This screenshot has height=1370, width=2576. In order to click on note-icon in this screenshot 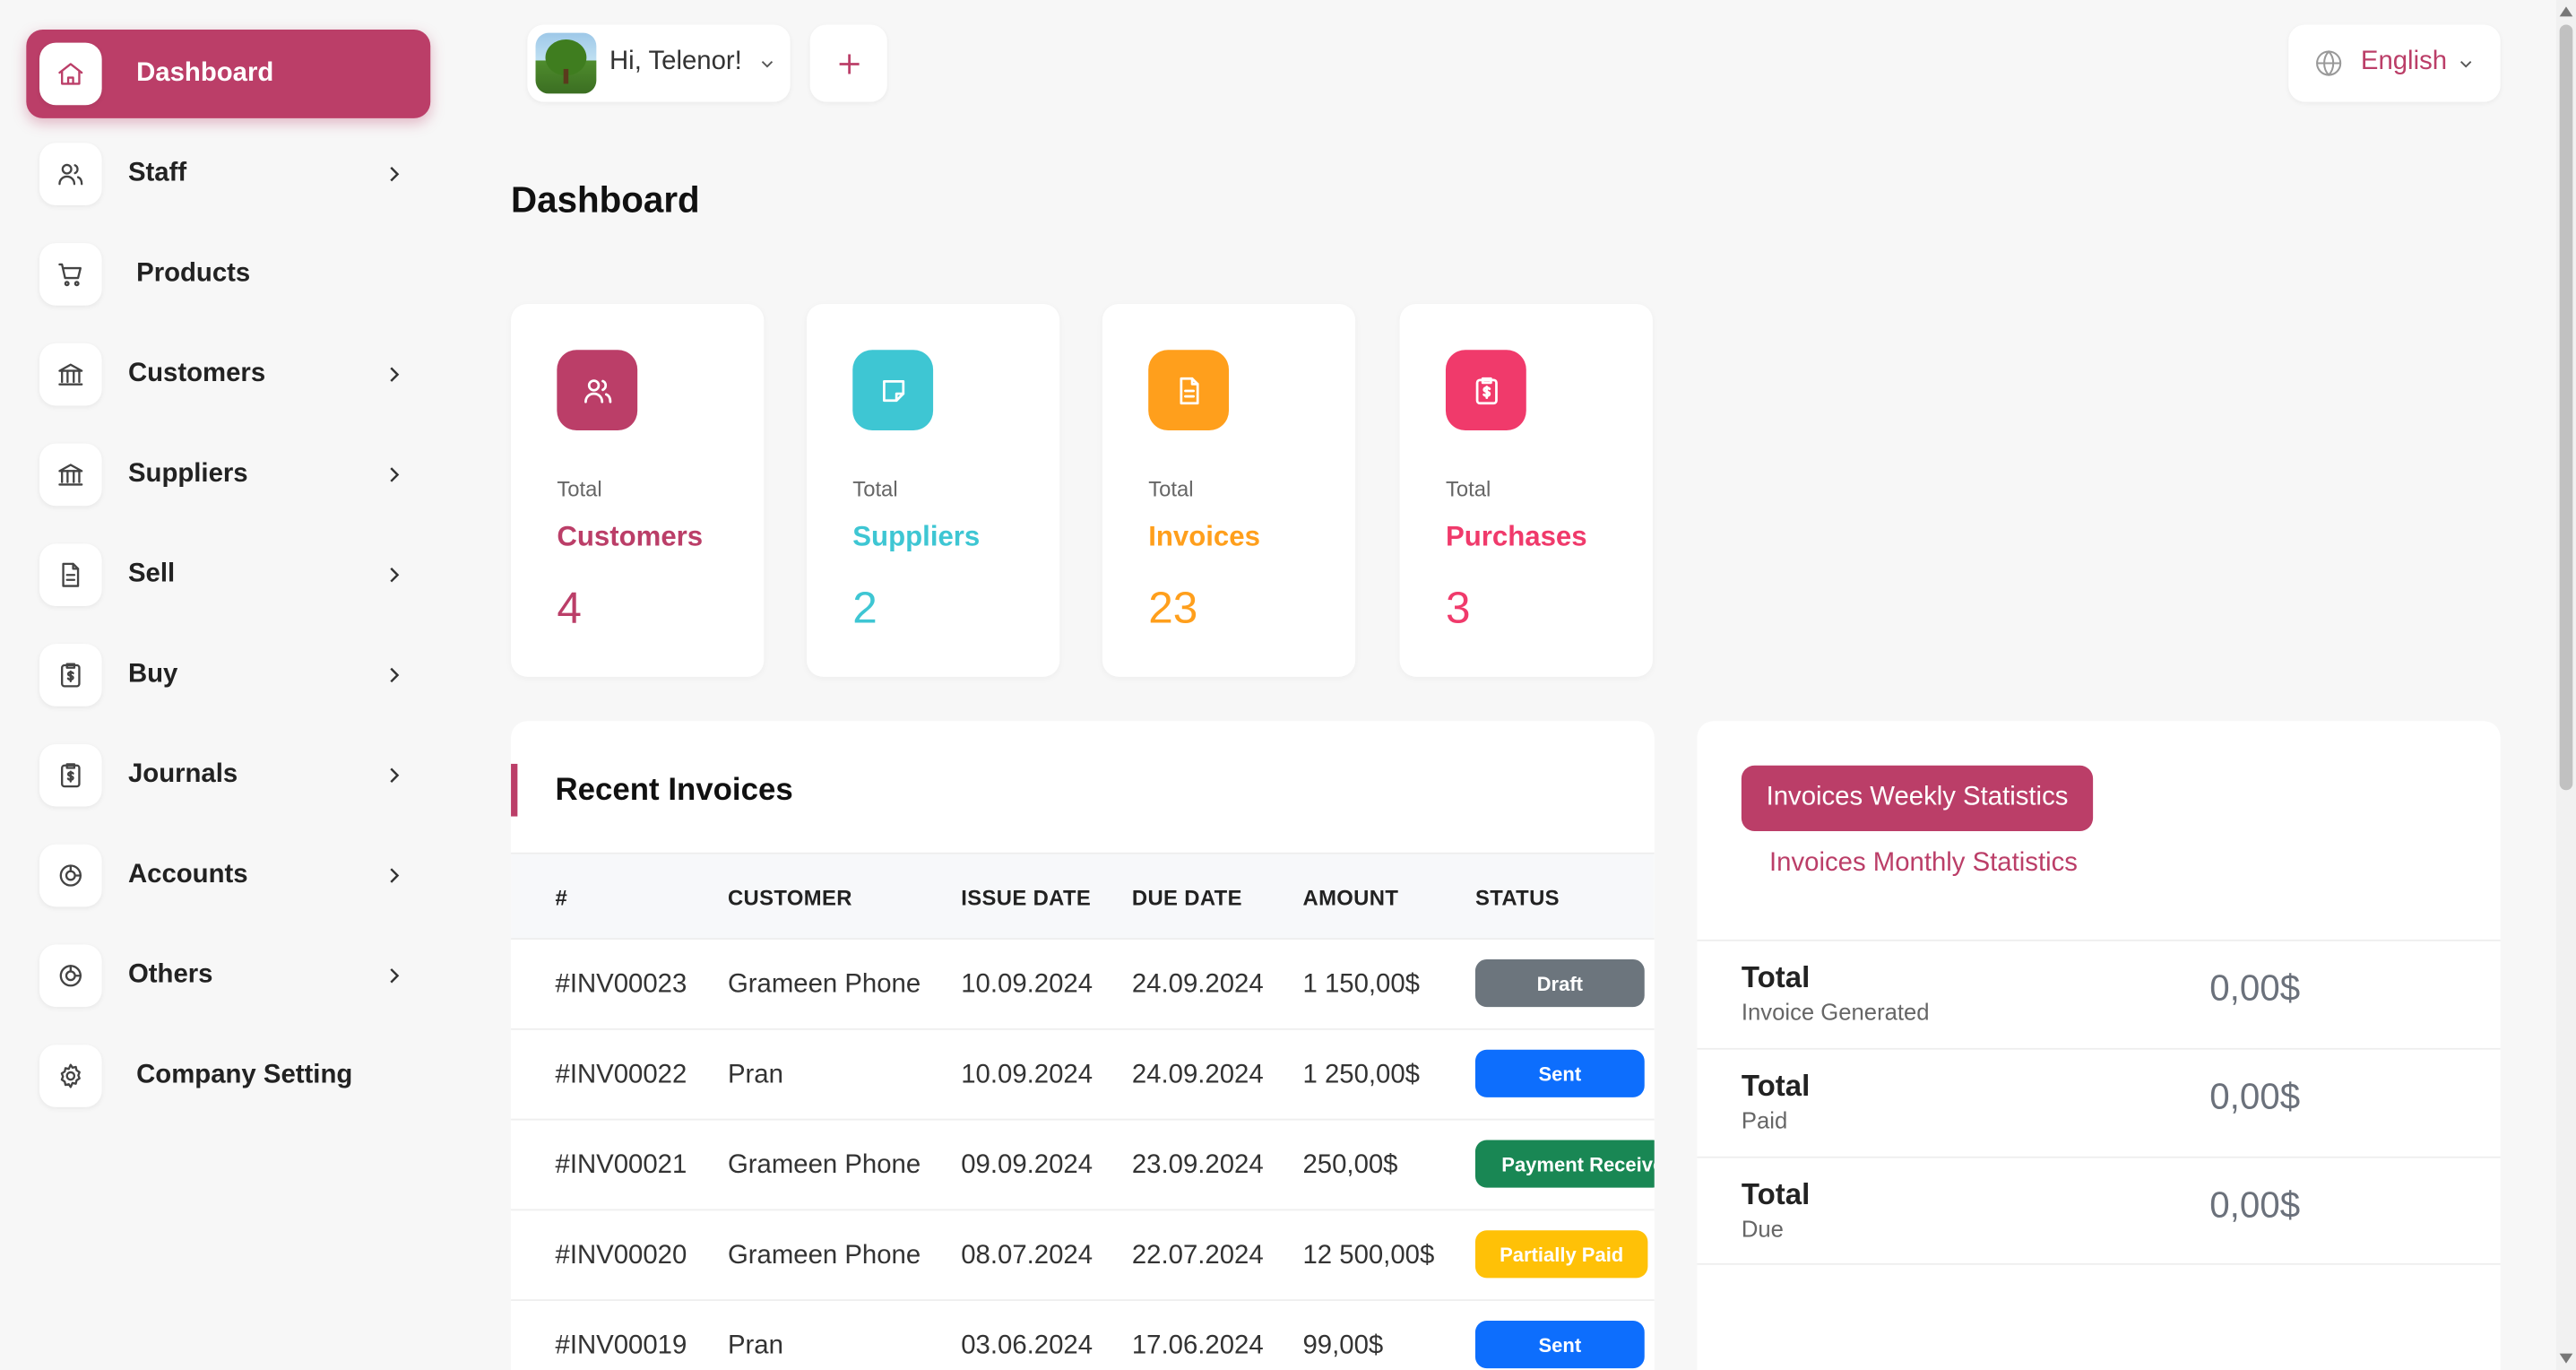, I will do `click(893, 390)`.